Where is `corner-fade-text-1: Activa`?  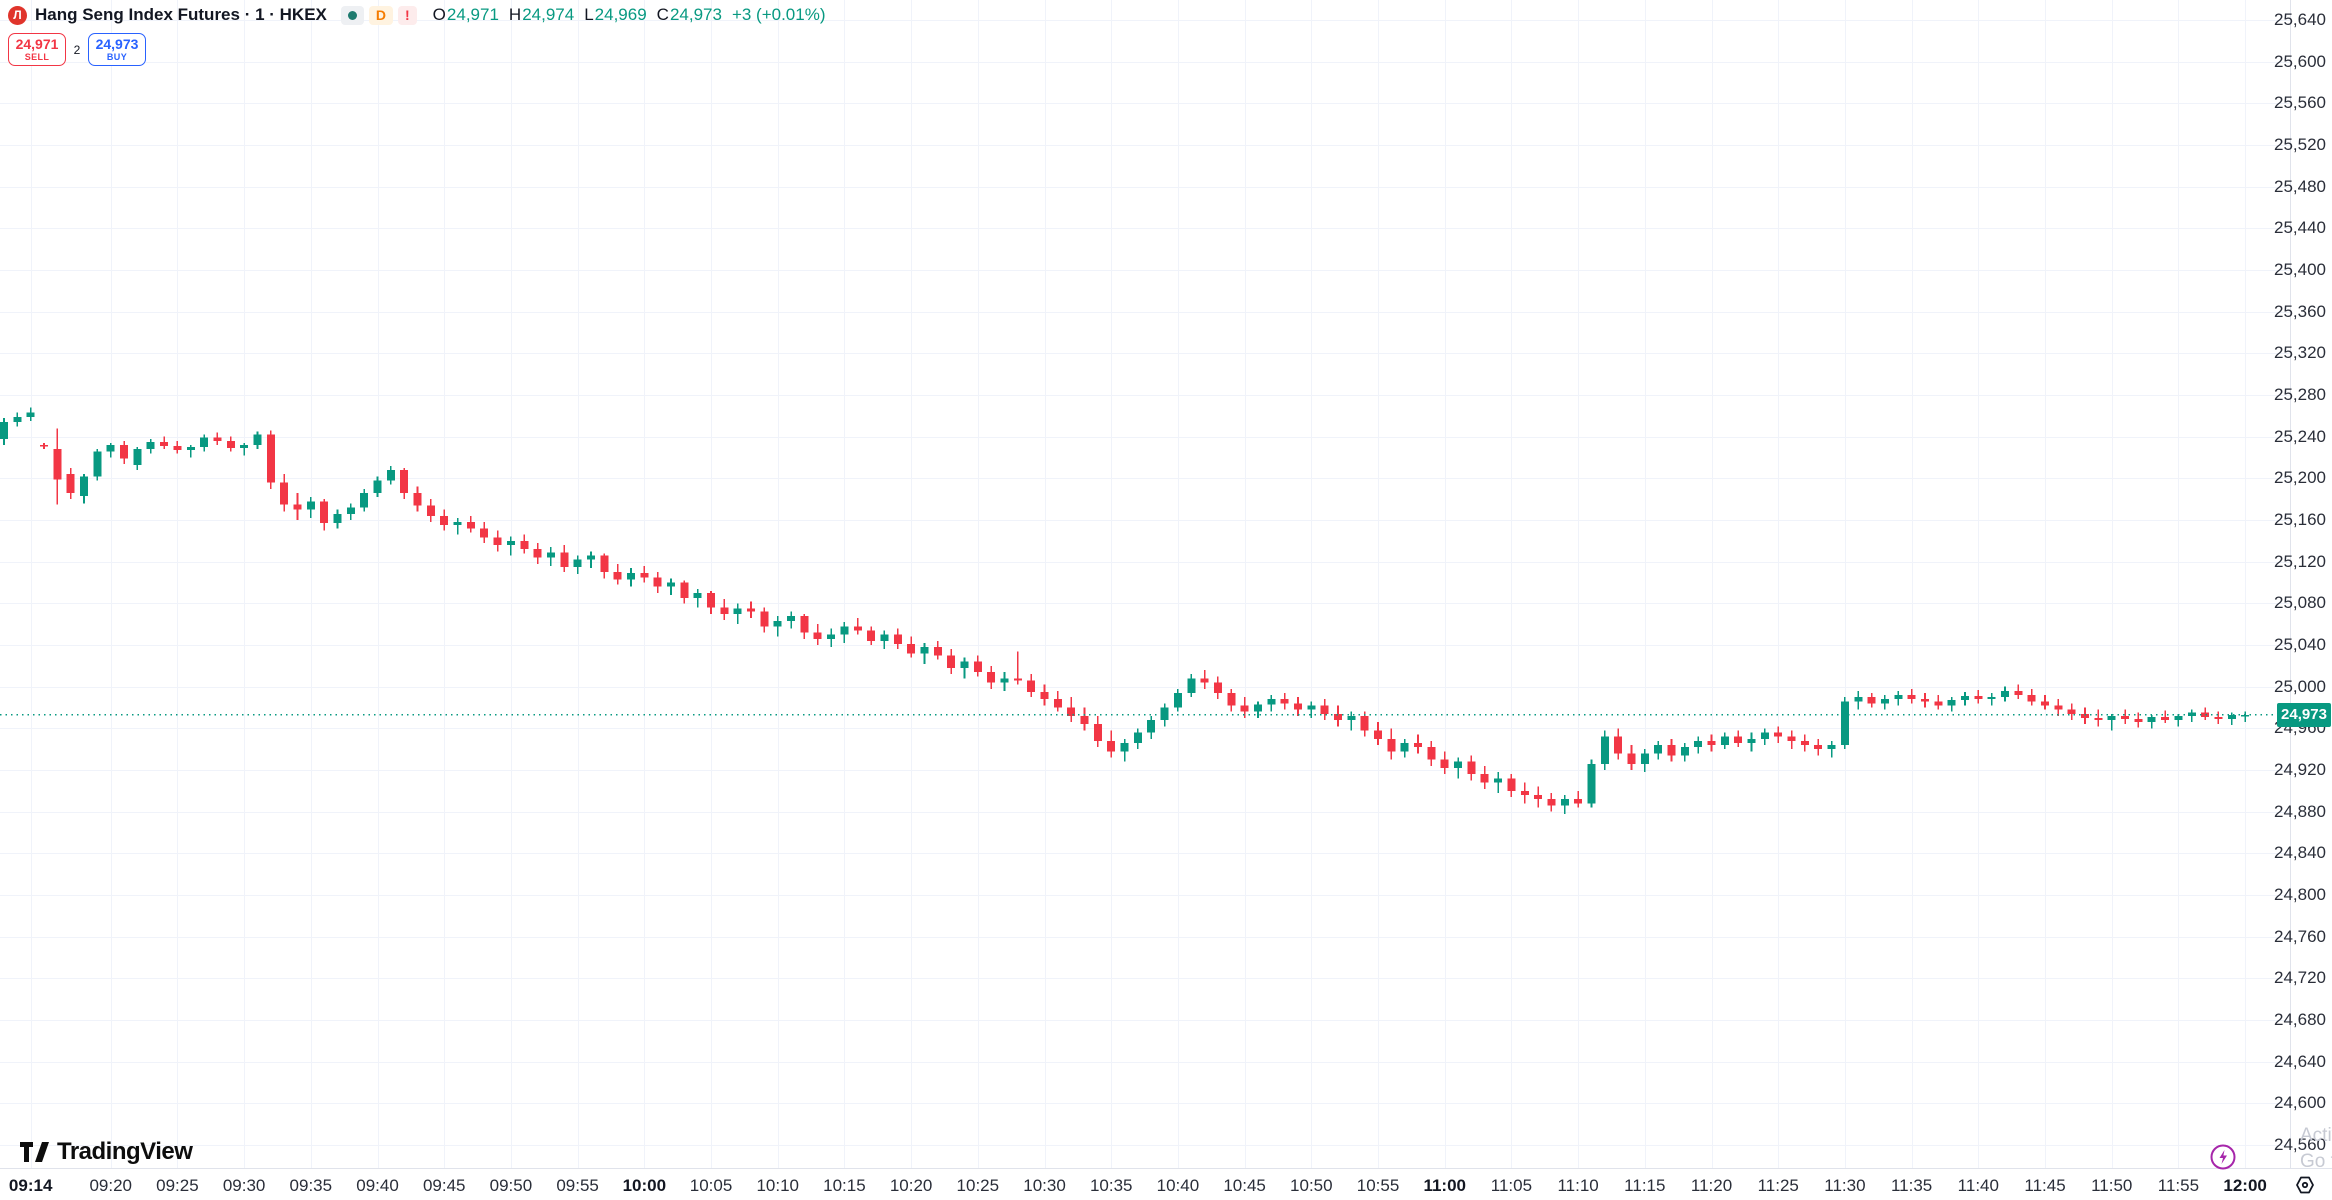
corner-fade-text-1: Activa is located at coordinates (2316, 1135).